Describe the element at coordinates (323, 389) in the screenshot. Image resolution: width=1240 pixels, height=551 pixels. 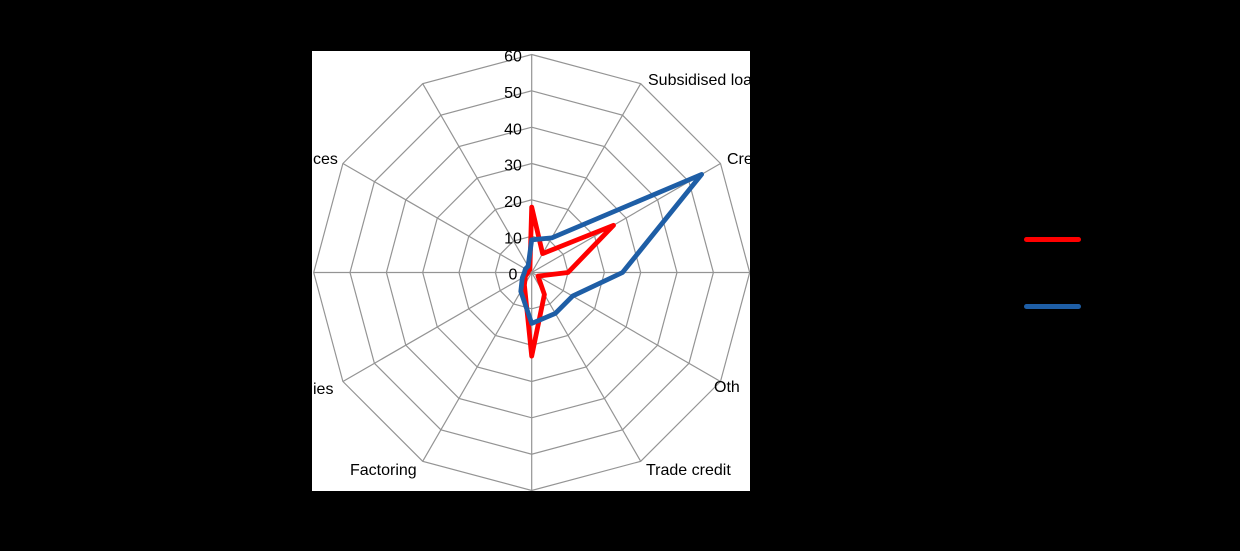
I see `axis-label-ies-fragment: ies` at that location.